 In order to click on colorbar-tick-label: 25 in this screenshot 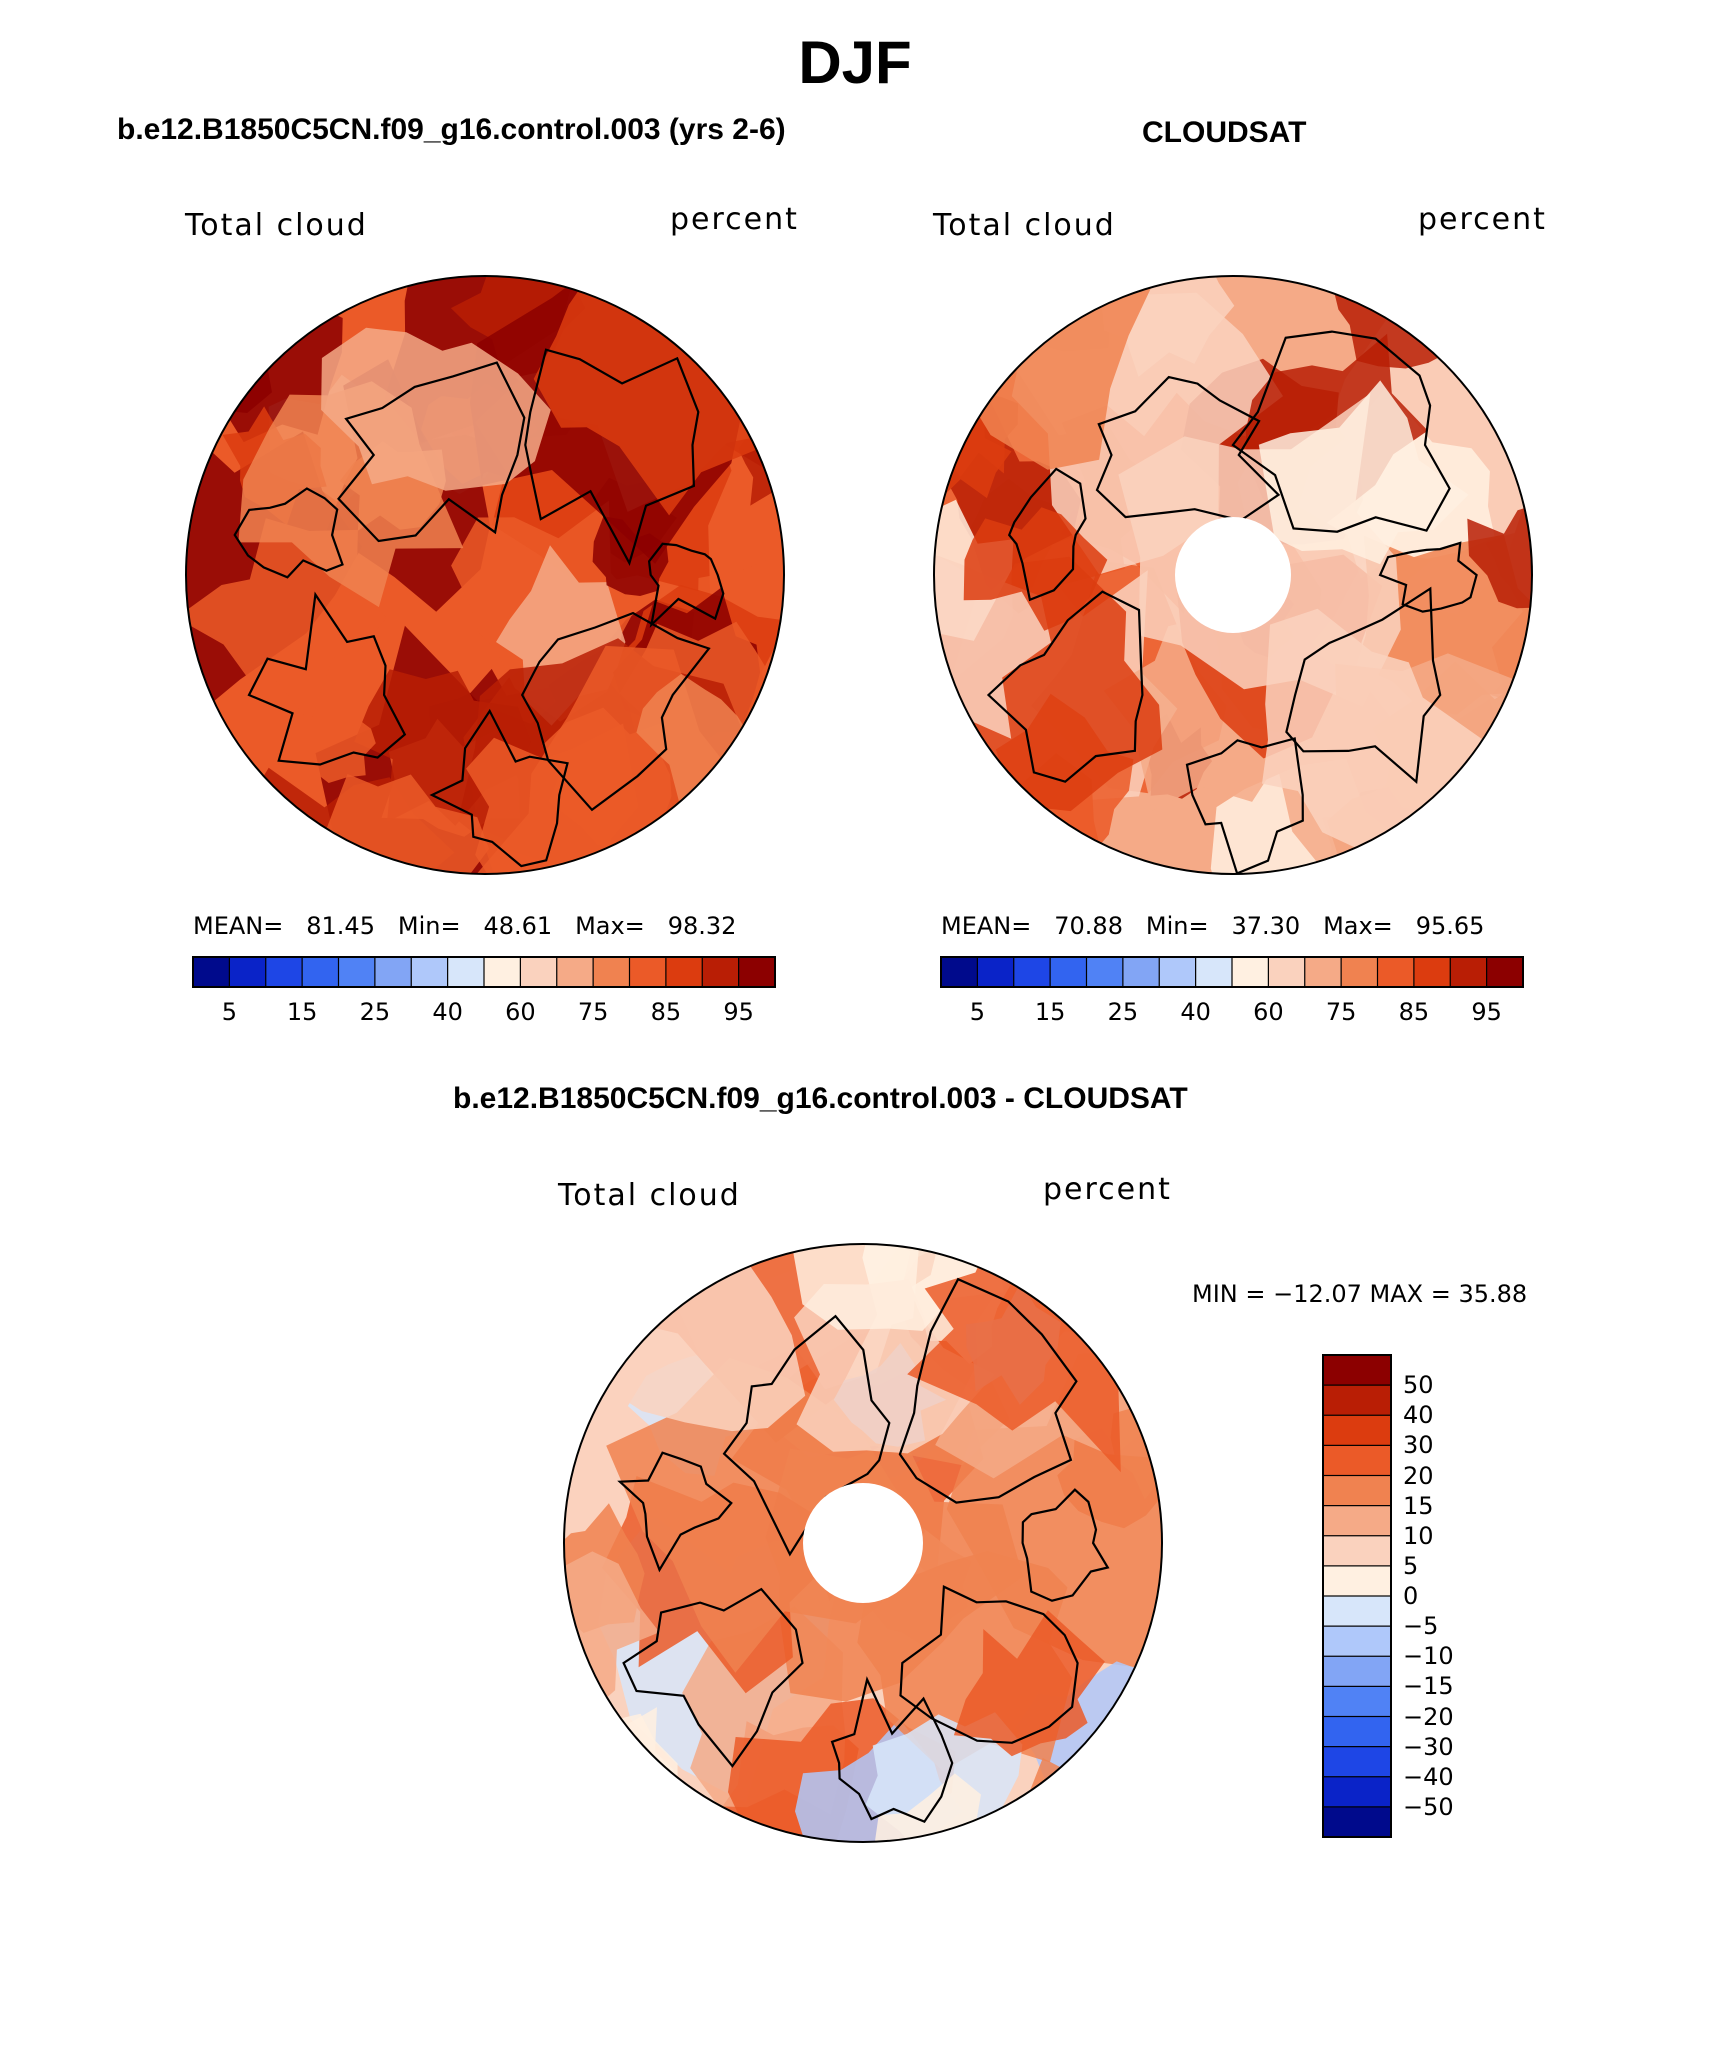, I will do `click(1123, 1012)`.